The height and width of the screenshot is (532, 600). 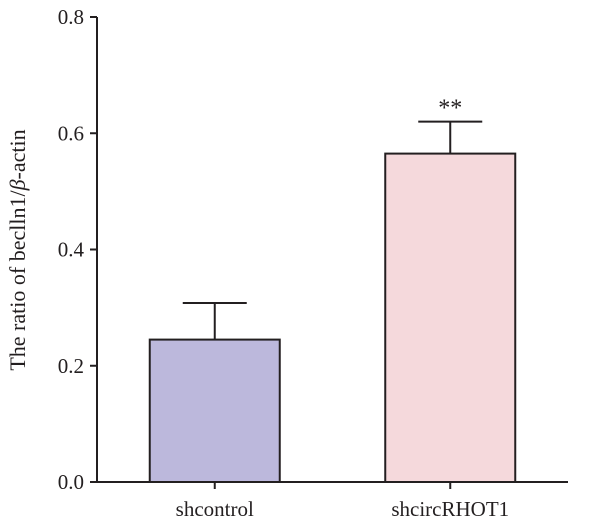 What do you see at coordinates (71, 133) in the screenshot?
I see `y-tick-label: 0.6` at bounding box center [71, 133].